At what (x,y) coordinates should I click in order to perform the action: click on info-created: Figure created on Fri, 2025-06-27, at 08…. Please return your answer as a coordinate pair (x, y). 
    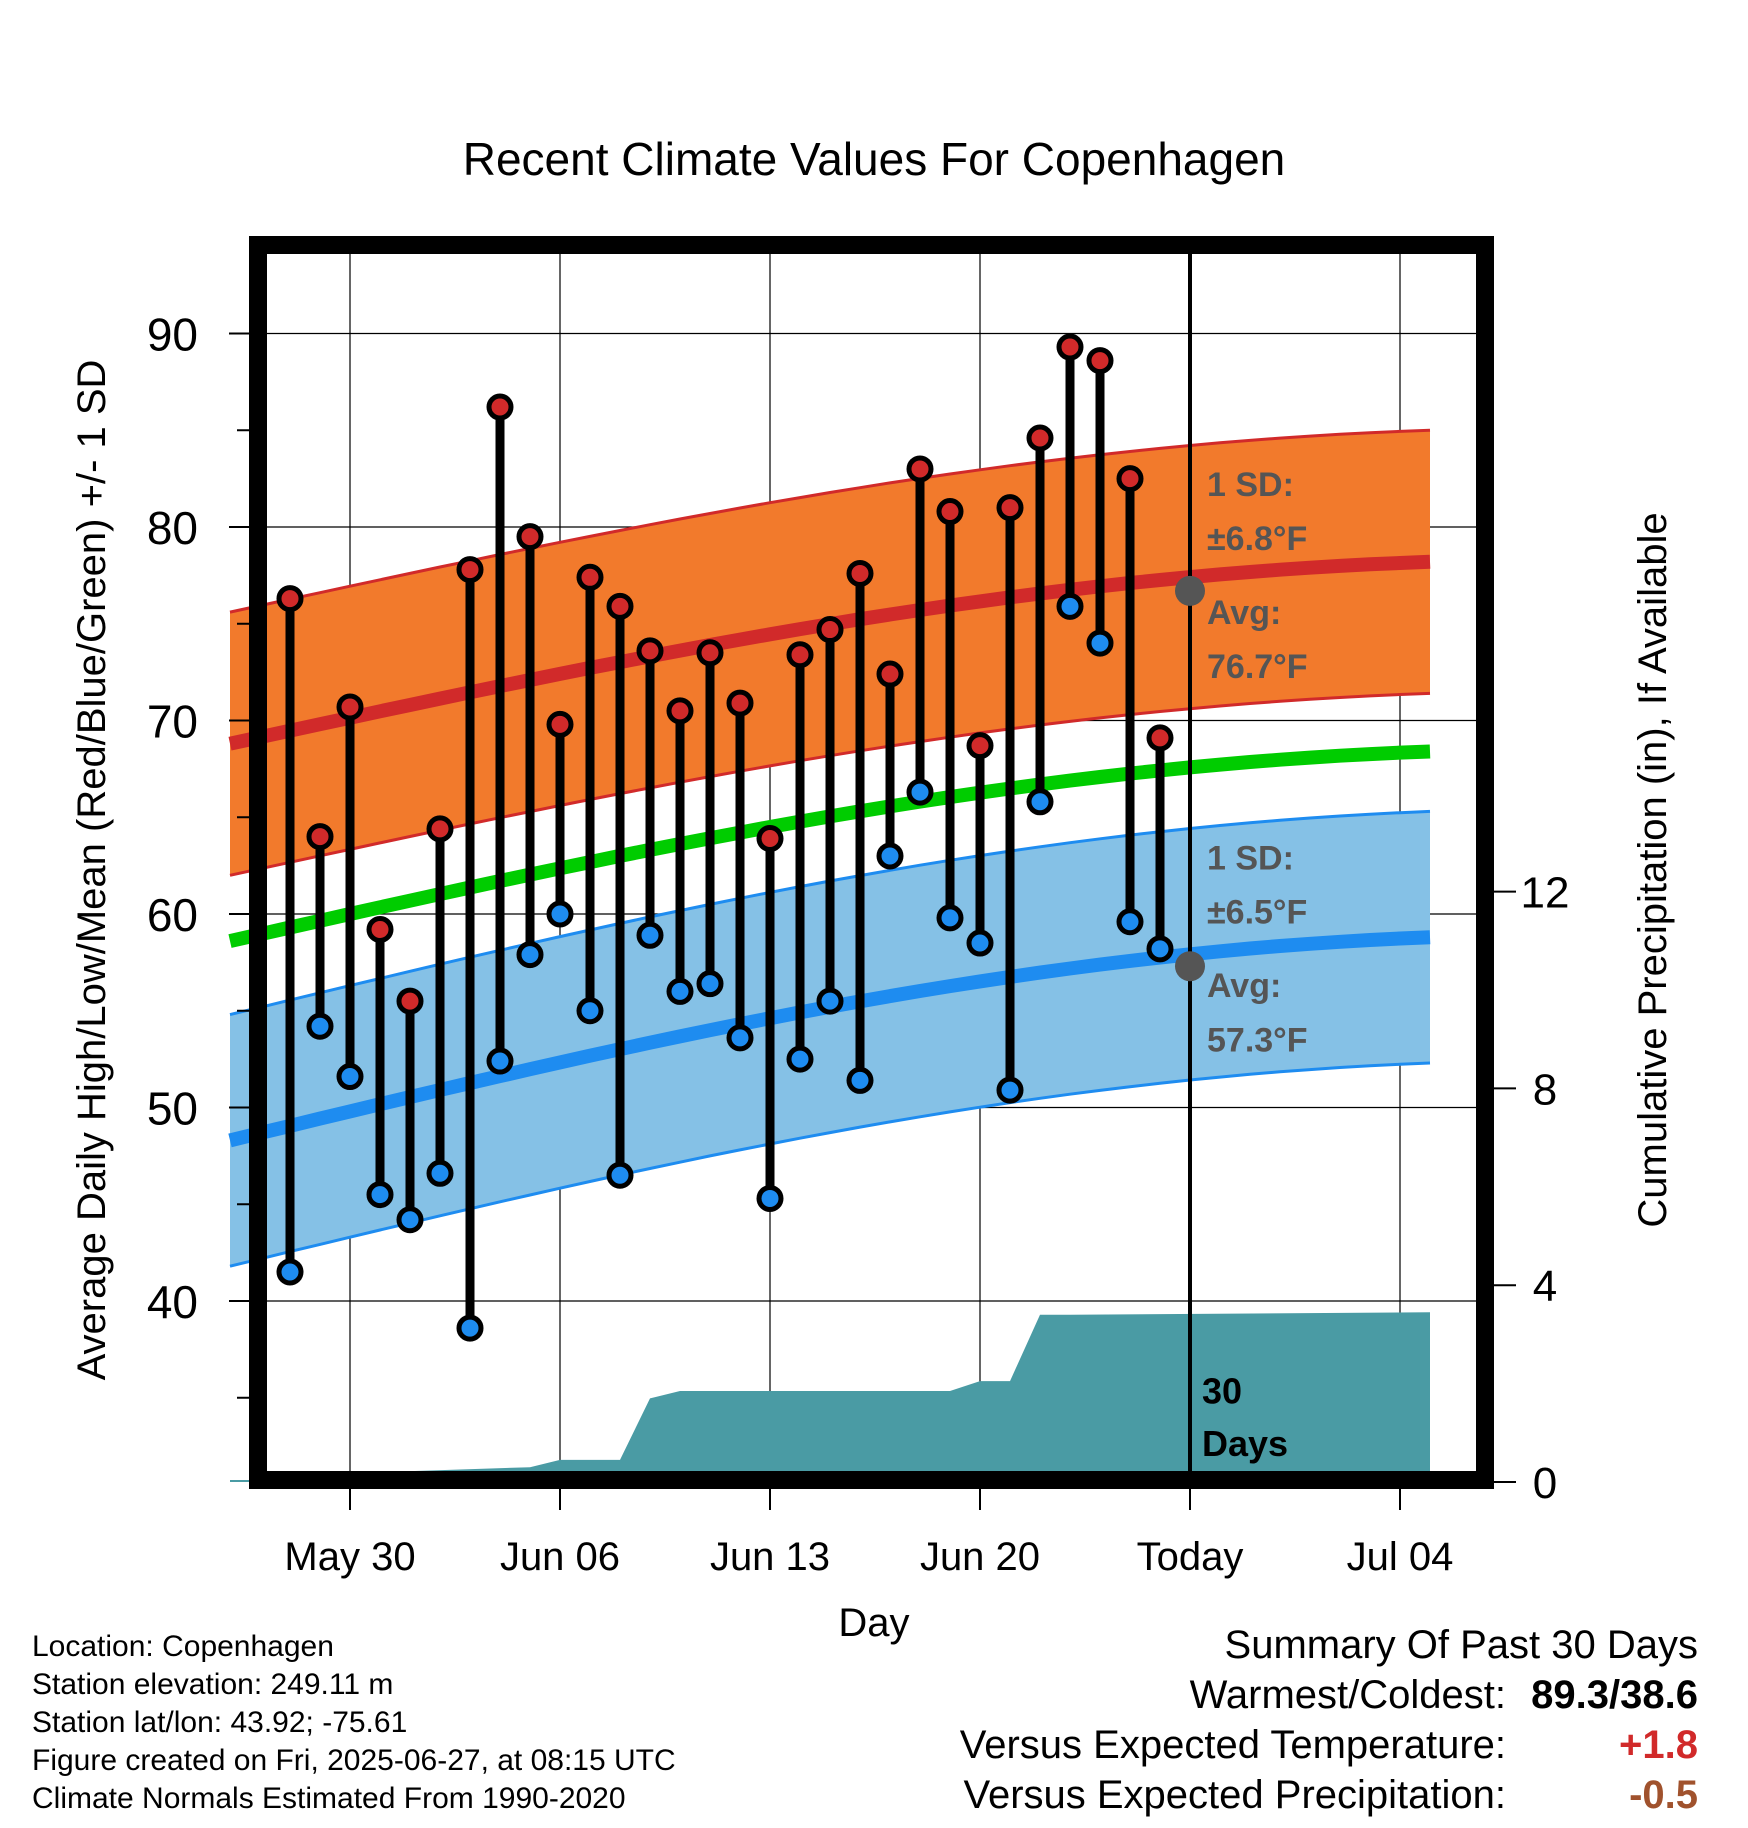
    Looking at the image, I should click on (354, 1760).